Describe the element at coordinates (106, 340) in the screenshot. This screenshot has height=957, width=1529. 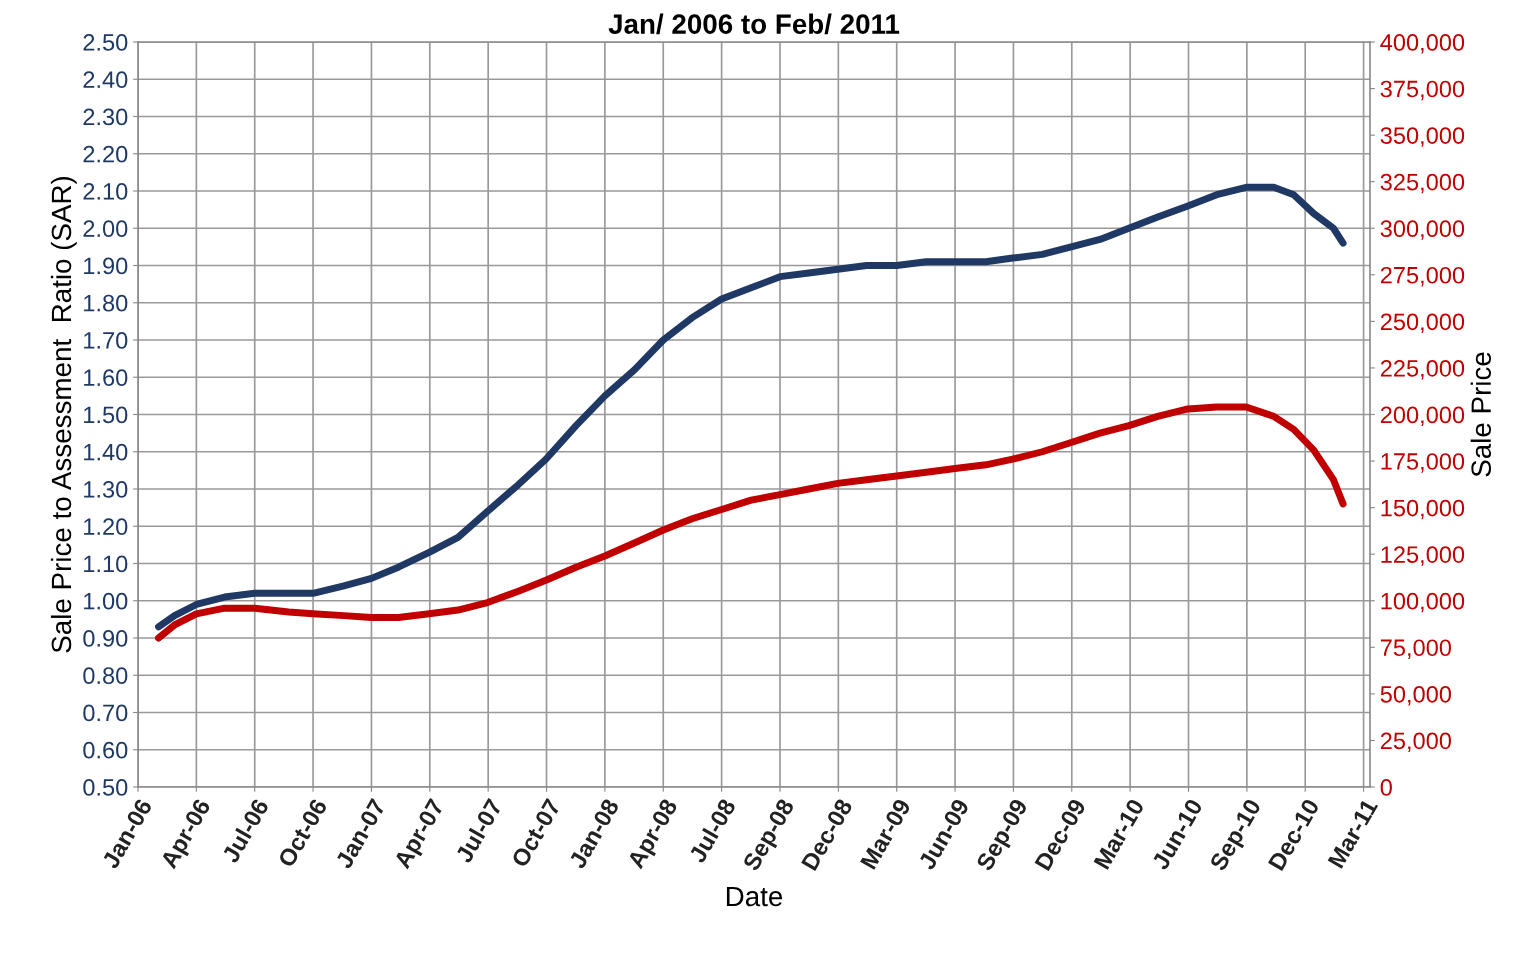
I see `y-tick-label: 1.70` at that location.